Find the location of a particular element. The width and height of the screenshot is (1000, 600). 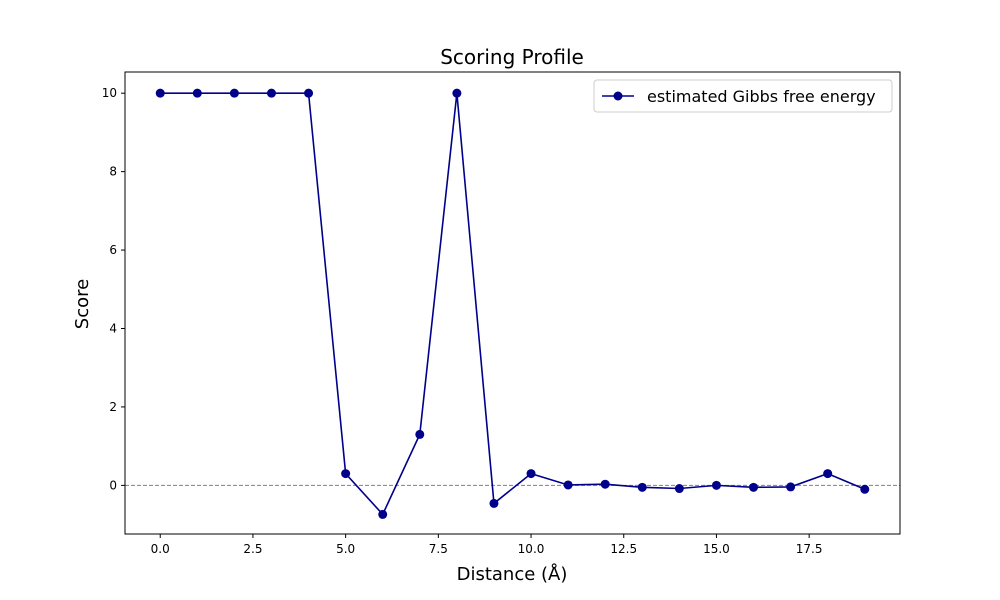

x-tick-label: 5.0 is located at coordinates (345, 549).